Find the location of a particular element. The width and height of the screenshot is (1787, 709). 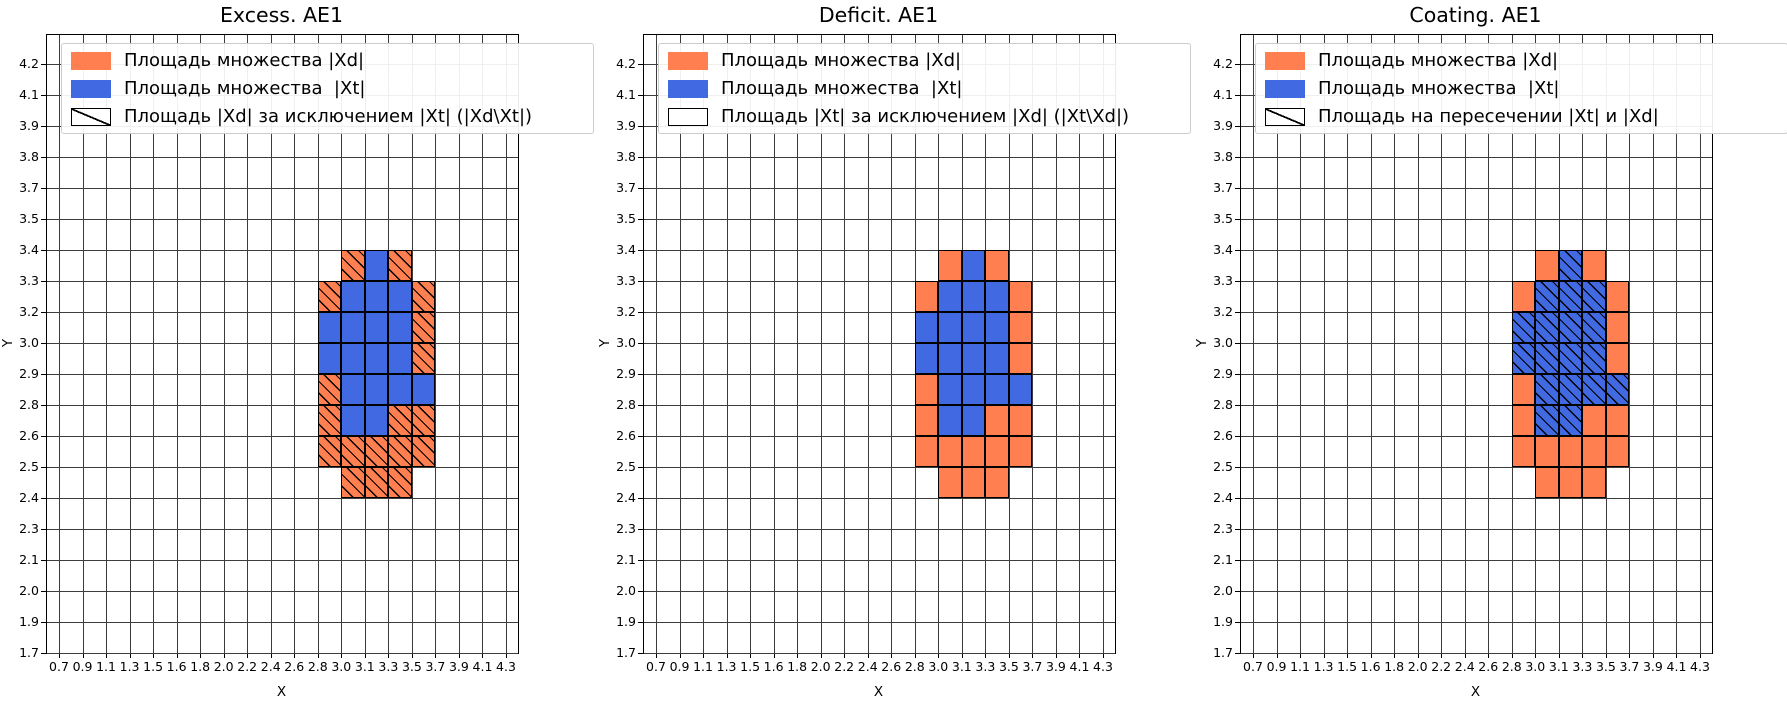

y-tick-label: 2.8 is located at coordinates (626, 404).